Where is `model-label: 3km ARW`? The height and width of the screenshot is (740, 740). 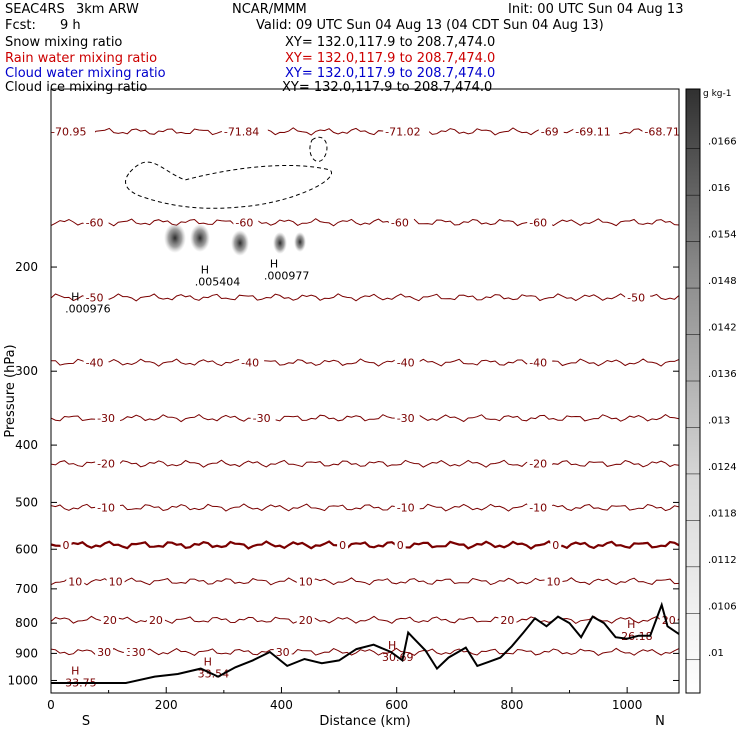
model-label: 3km ARW is located at coordinates (107, 9).